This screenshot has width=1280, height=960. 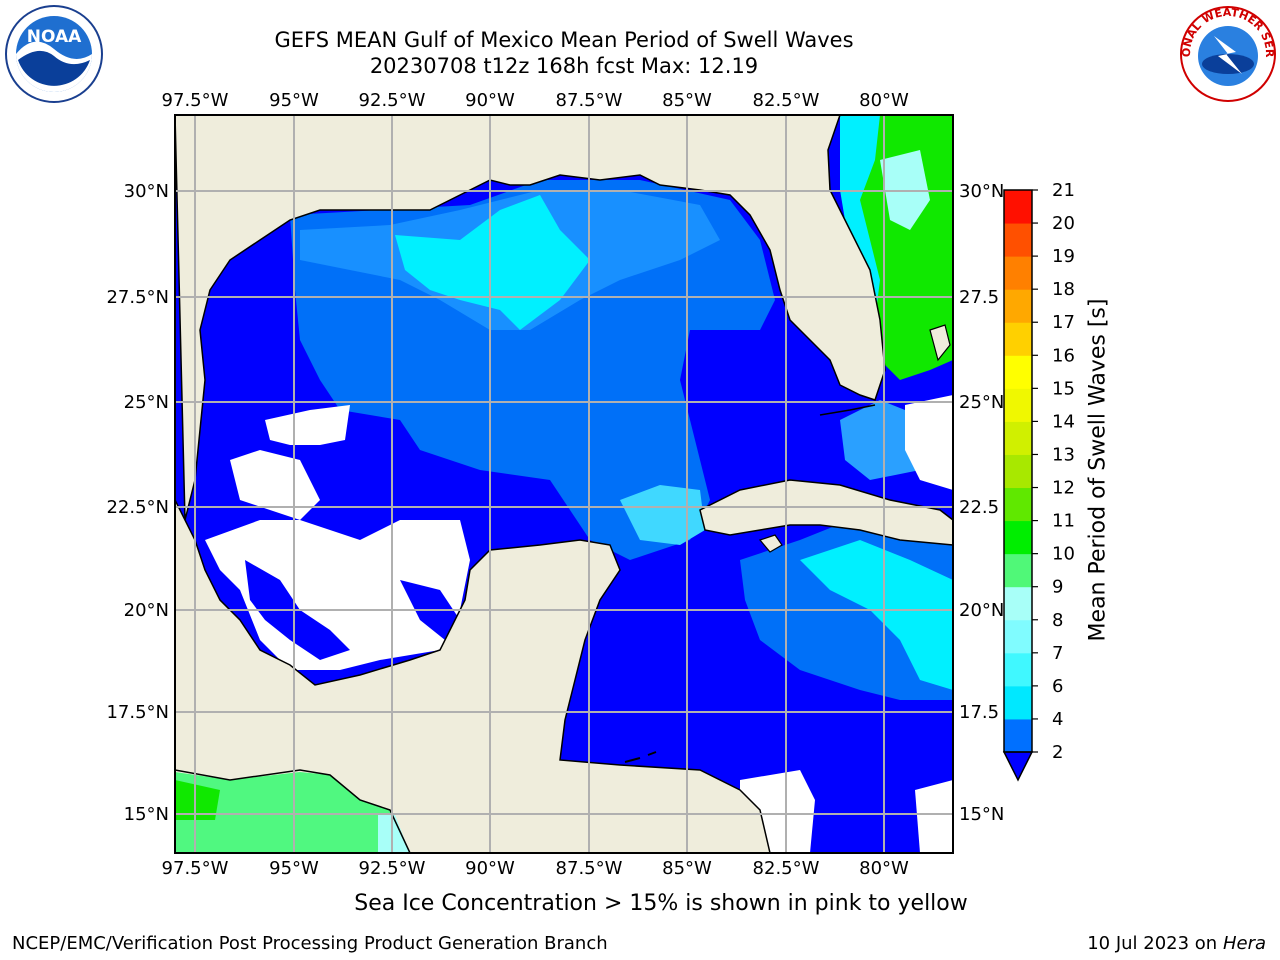 I want to click on colorbar-tick-label: 2, so click(x=1057, y=752).